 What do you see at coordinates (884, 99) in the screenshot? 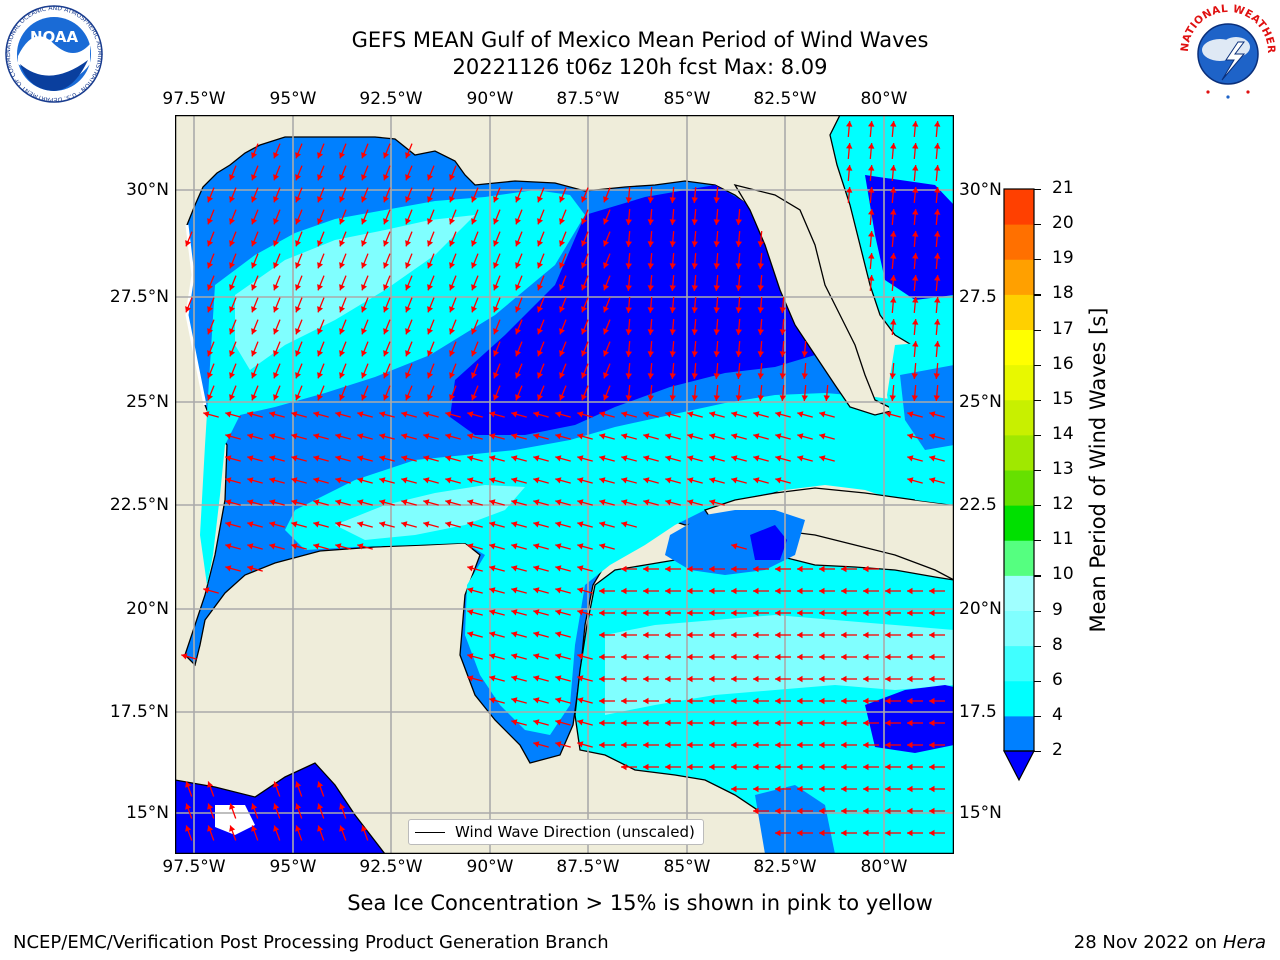
I see `lon-tick-label: 80°W` at bounding box center [884, 99].